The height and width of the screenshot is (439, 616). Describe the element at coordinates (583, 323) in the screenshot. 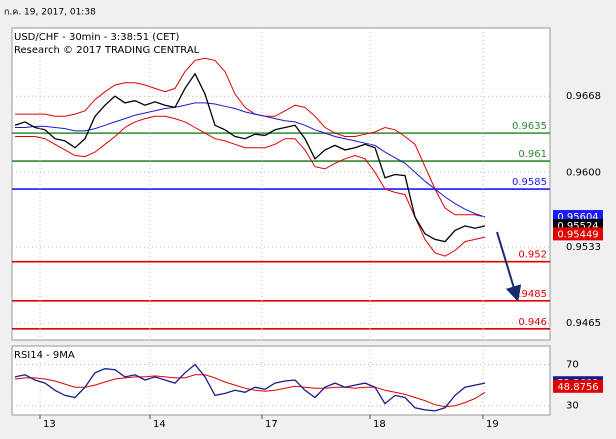

I see `y-tick-label: 0.9465` at that location.